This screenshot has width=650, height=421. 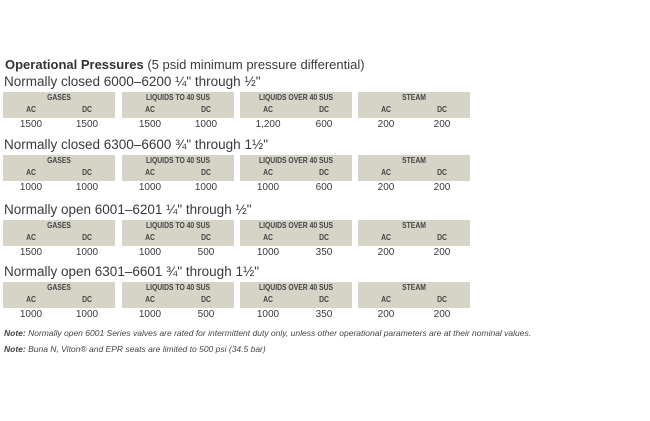 I want to click on section-title: Normally open 6301–6601 ¾" through 1½", so click(x=132, y=271).